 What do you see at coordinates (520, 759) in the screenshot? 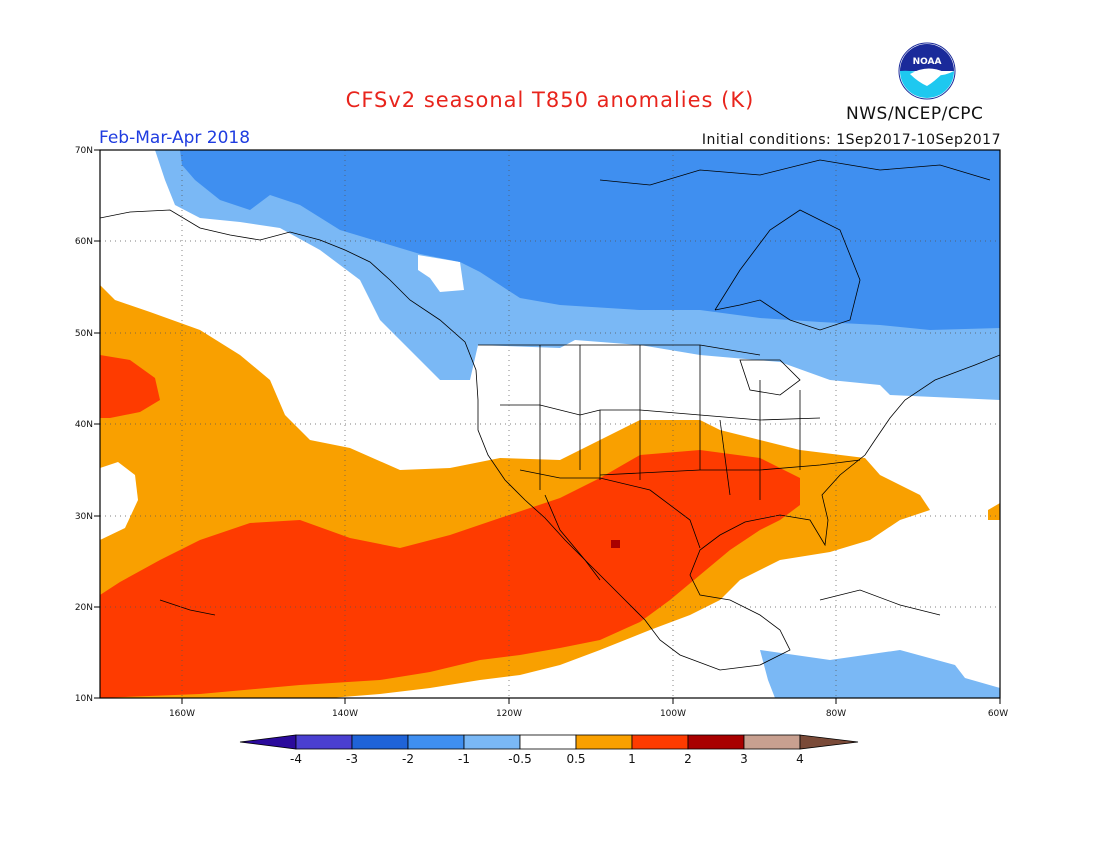
I see `colorbar-label-minus05: -0.5` at bounding box center [520, 759].